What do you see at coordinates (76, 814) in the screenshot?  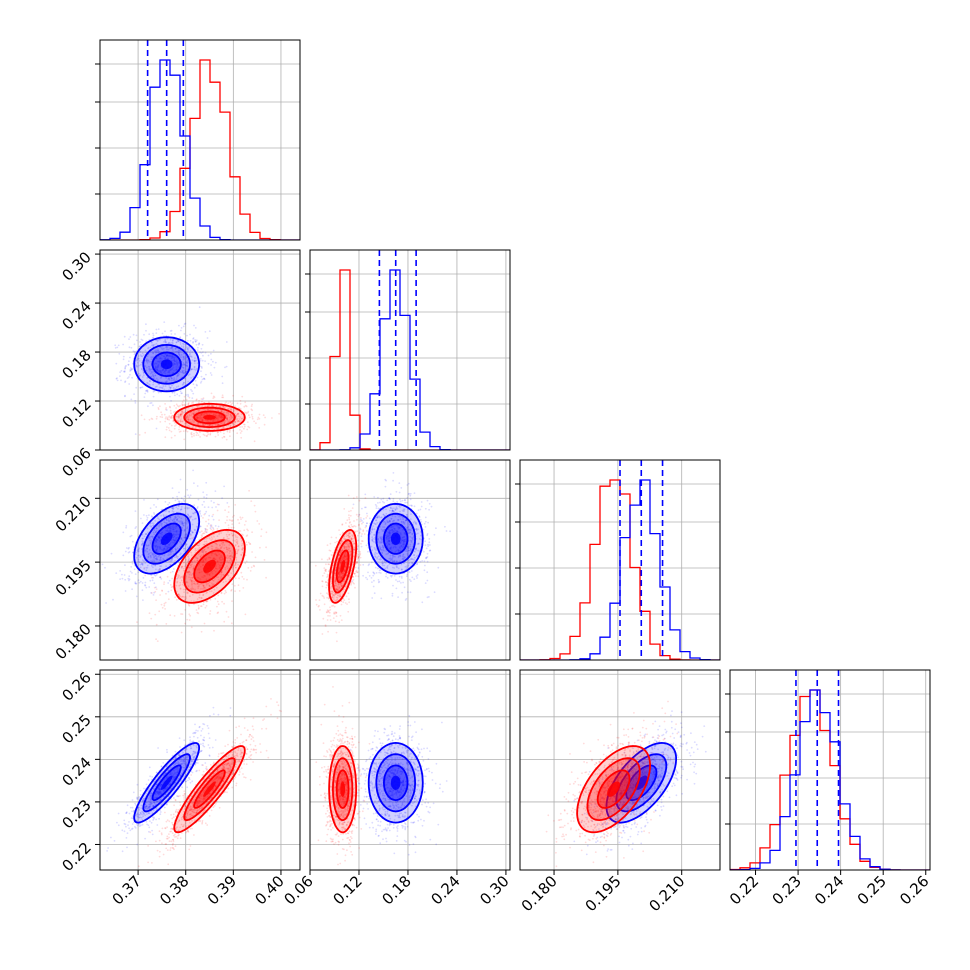 I see `y-tick-label: 0.23` at bounding box center [76, 814].